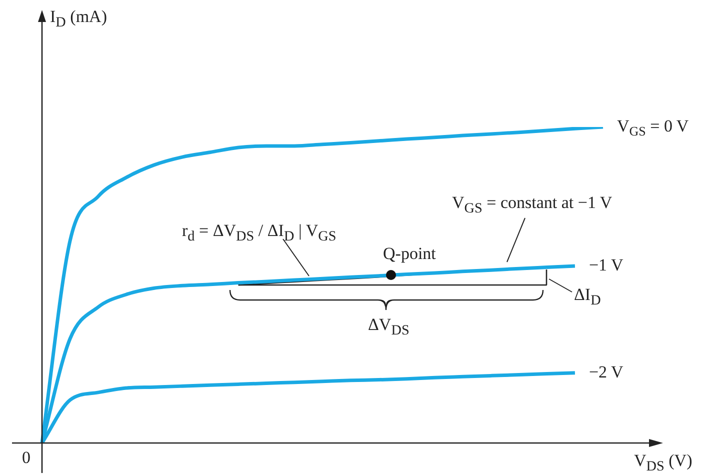  I want to click on annotation: ΔV$_{DS}$, so click(389, 326).